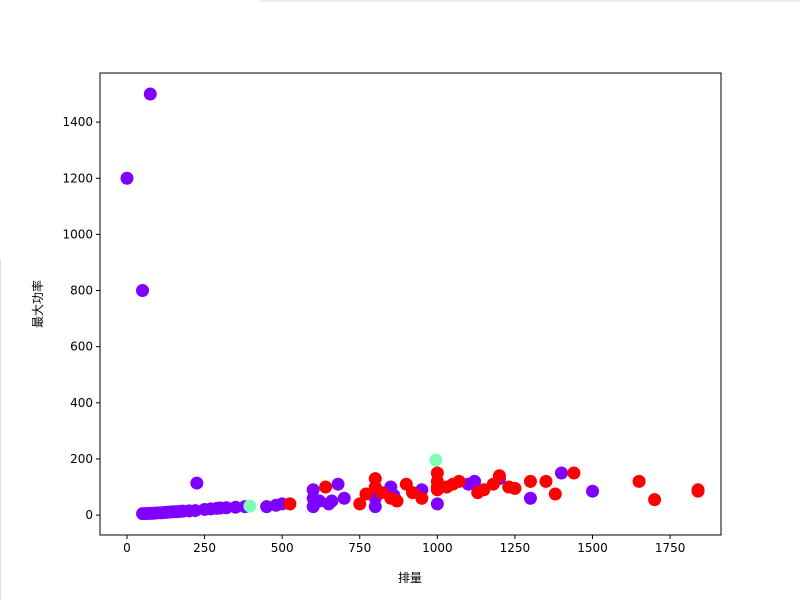 The image size is (800, 604). What do you see at coordinates (89, 515) in the screenshot?
I see `y-tick-label: 0` at bounding box center [89, 515].